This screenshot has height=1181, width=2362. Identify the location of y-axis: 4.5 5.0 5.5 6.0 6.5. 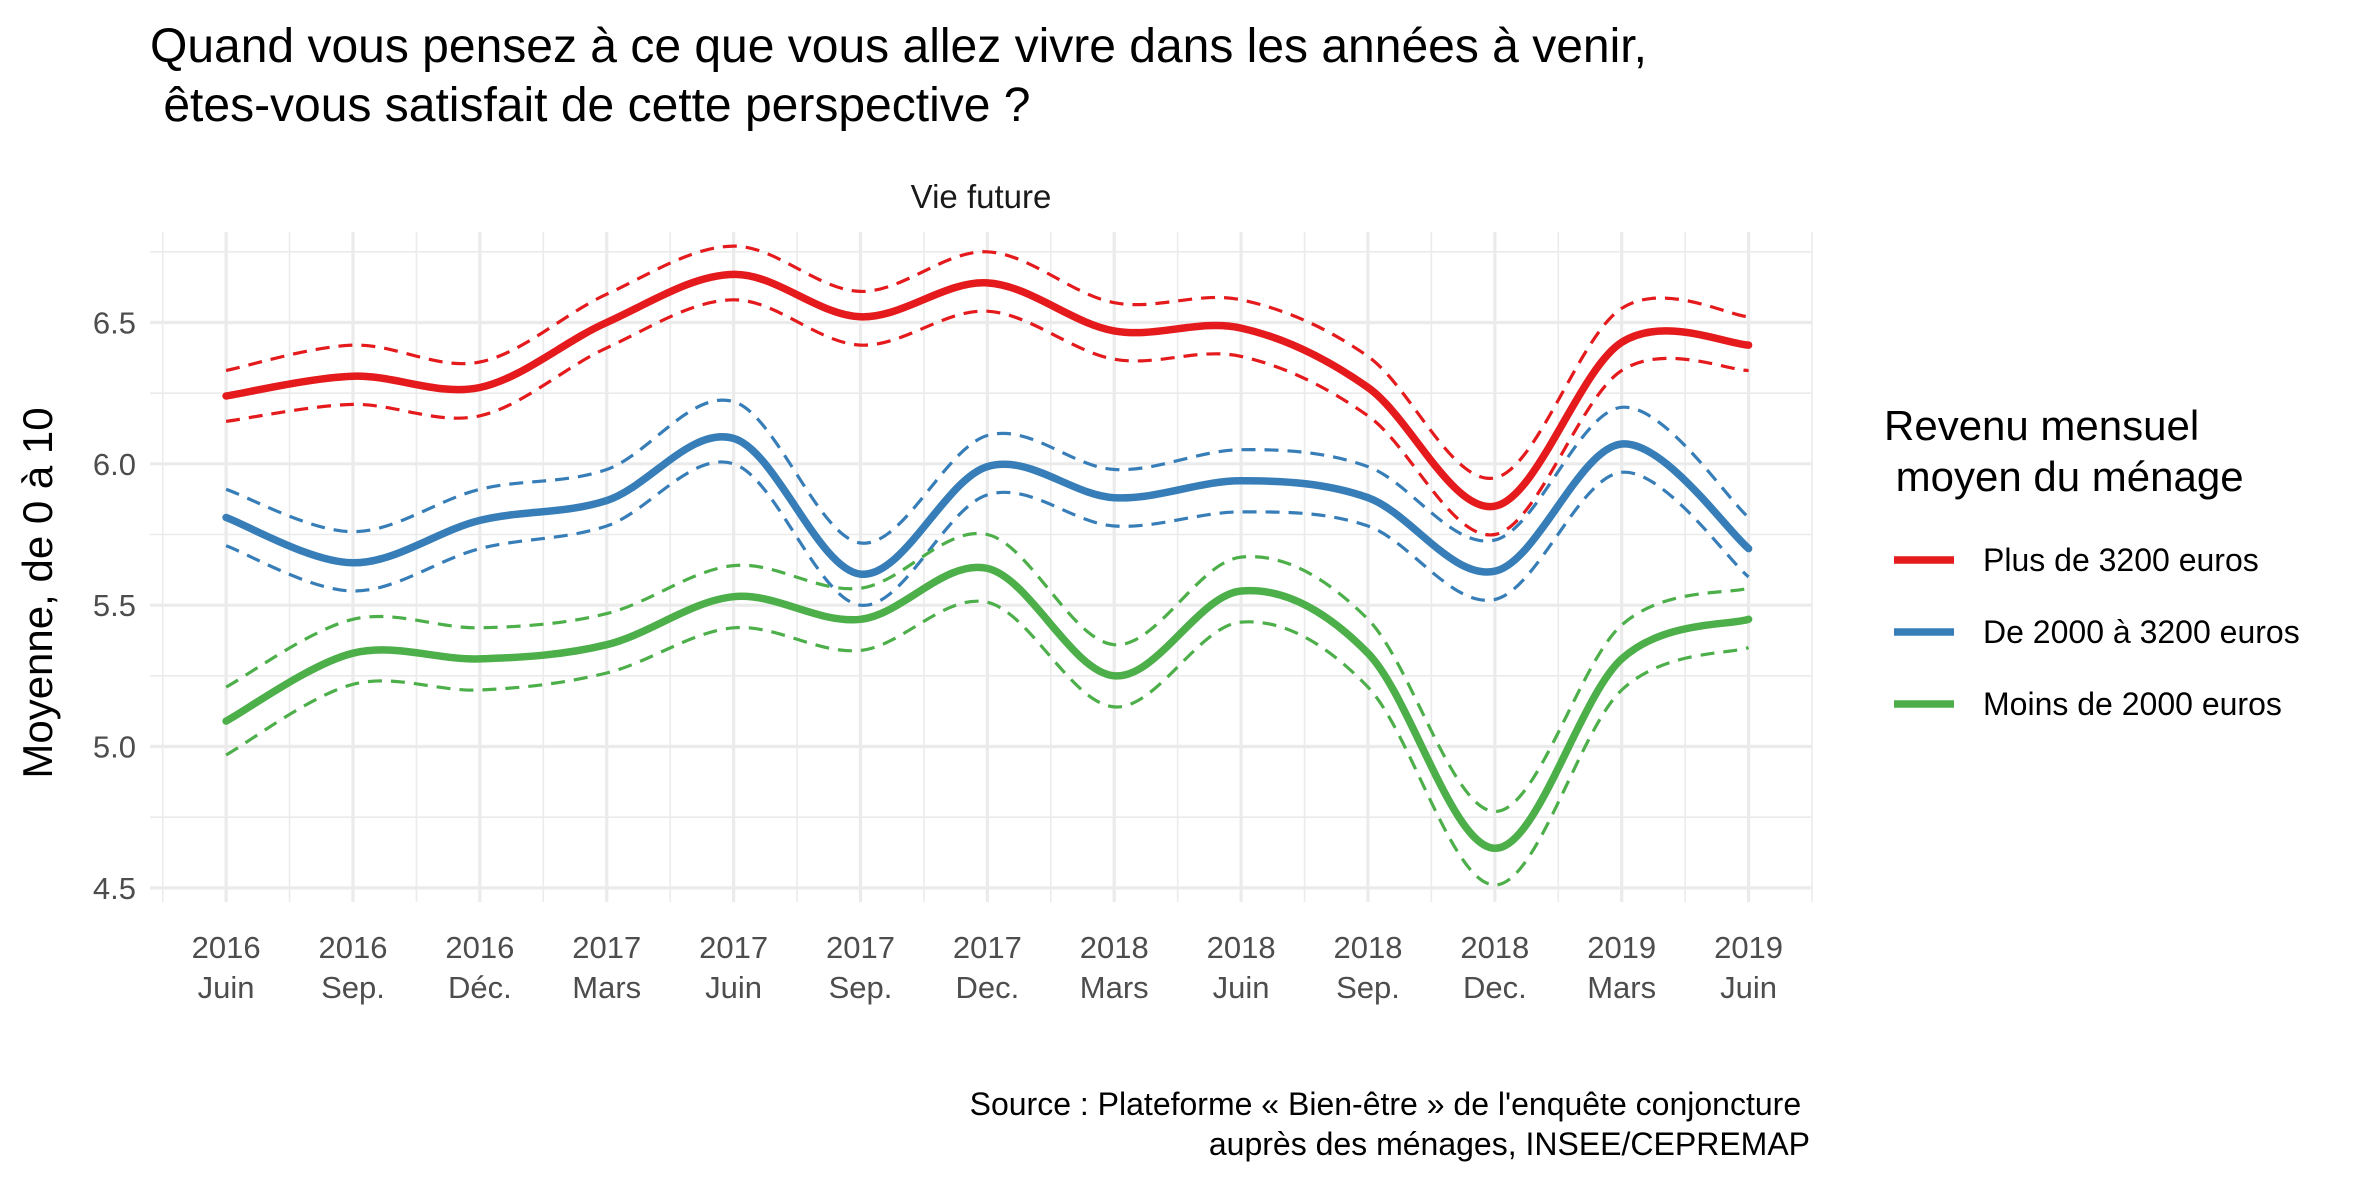
(114, 605).